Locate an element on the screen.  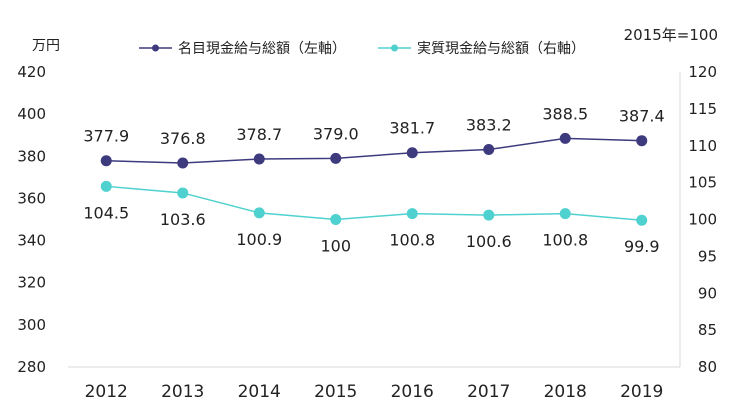
x-tick-label: 2012 is located at coordinates (106, 392).